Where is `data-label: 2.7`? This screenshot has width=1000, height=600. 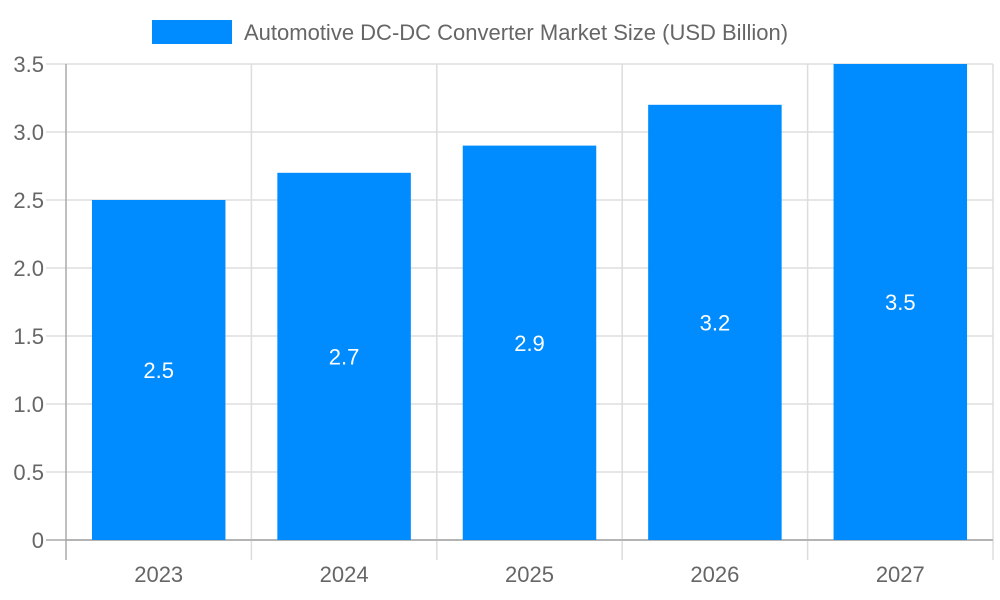
data-label: 2.7 is located at coordinates (344, 356).